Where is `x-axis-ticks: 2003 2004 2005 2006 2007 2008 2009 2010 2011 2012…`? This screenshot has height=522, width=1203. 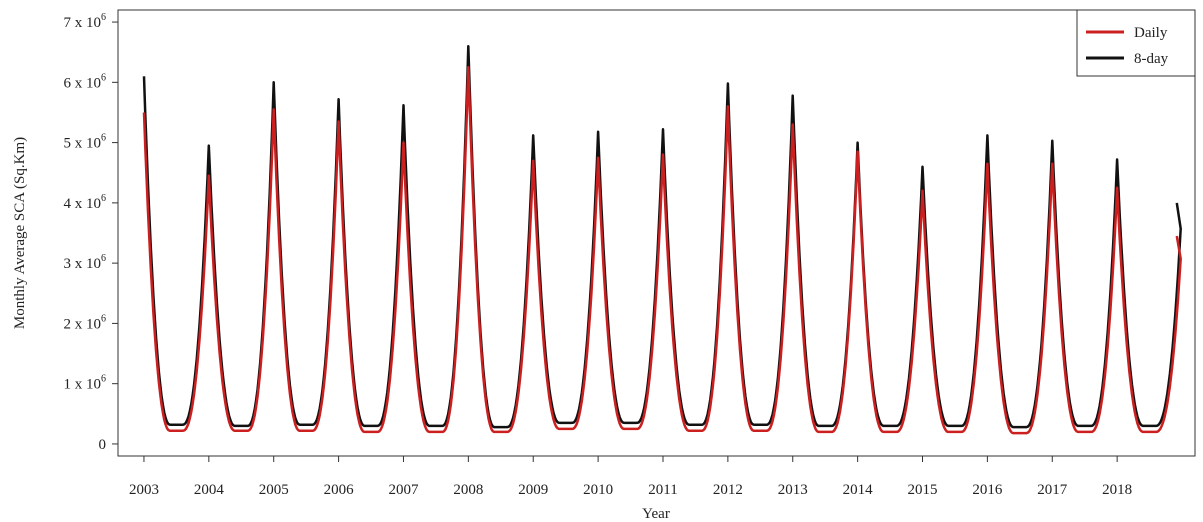 x-axis-ticks: 2003 2004 2005 2006 2007 2008 2009 2010 2011 2012… is located at coordinates (630, 477).